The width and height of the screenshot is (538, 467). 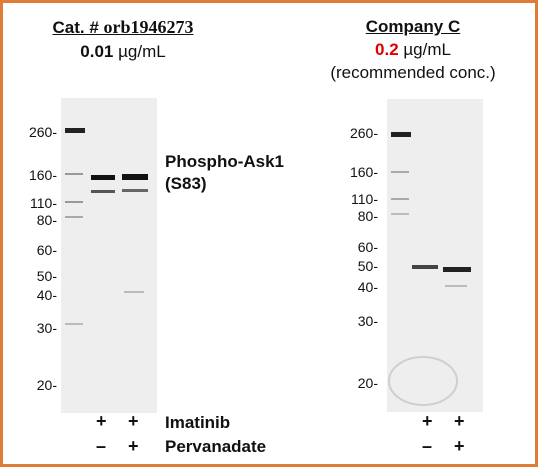 I want to click on right-header: Company C 0.2 µg/mL (recommended conc.), so click(x=413, y=50).